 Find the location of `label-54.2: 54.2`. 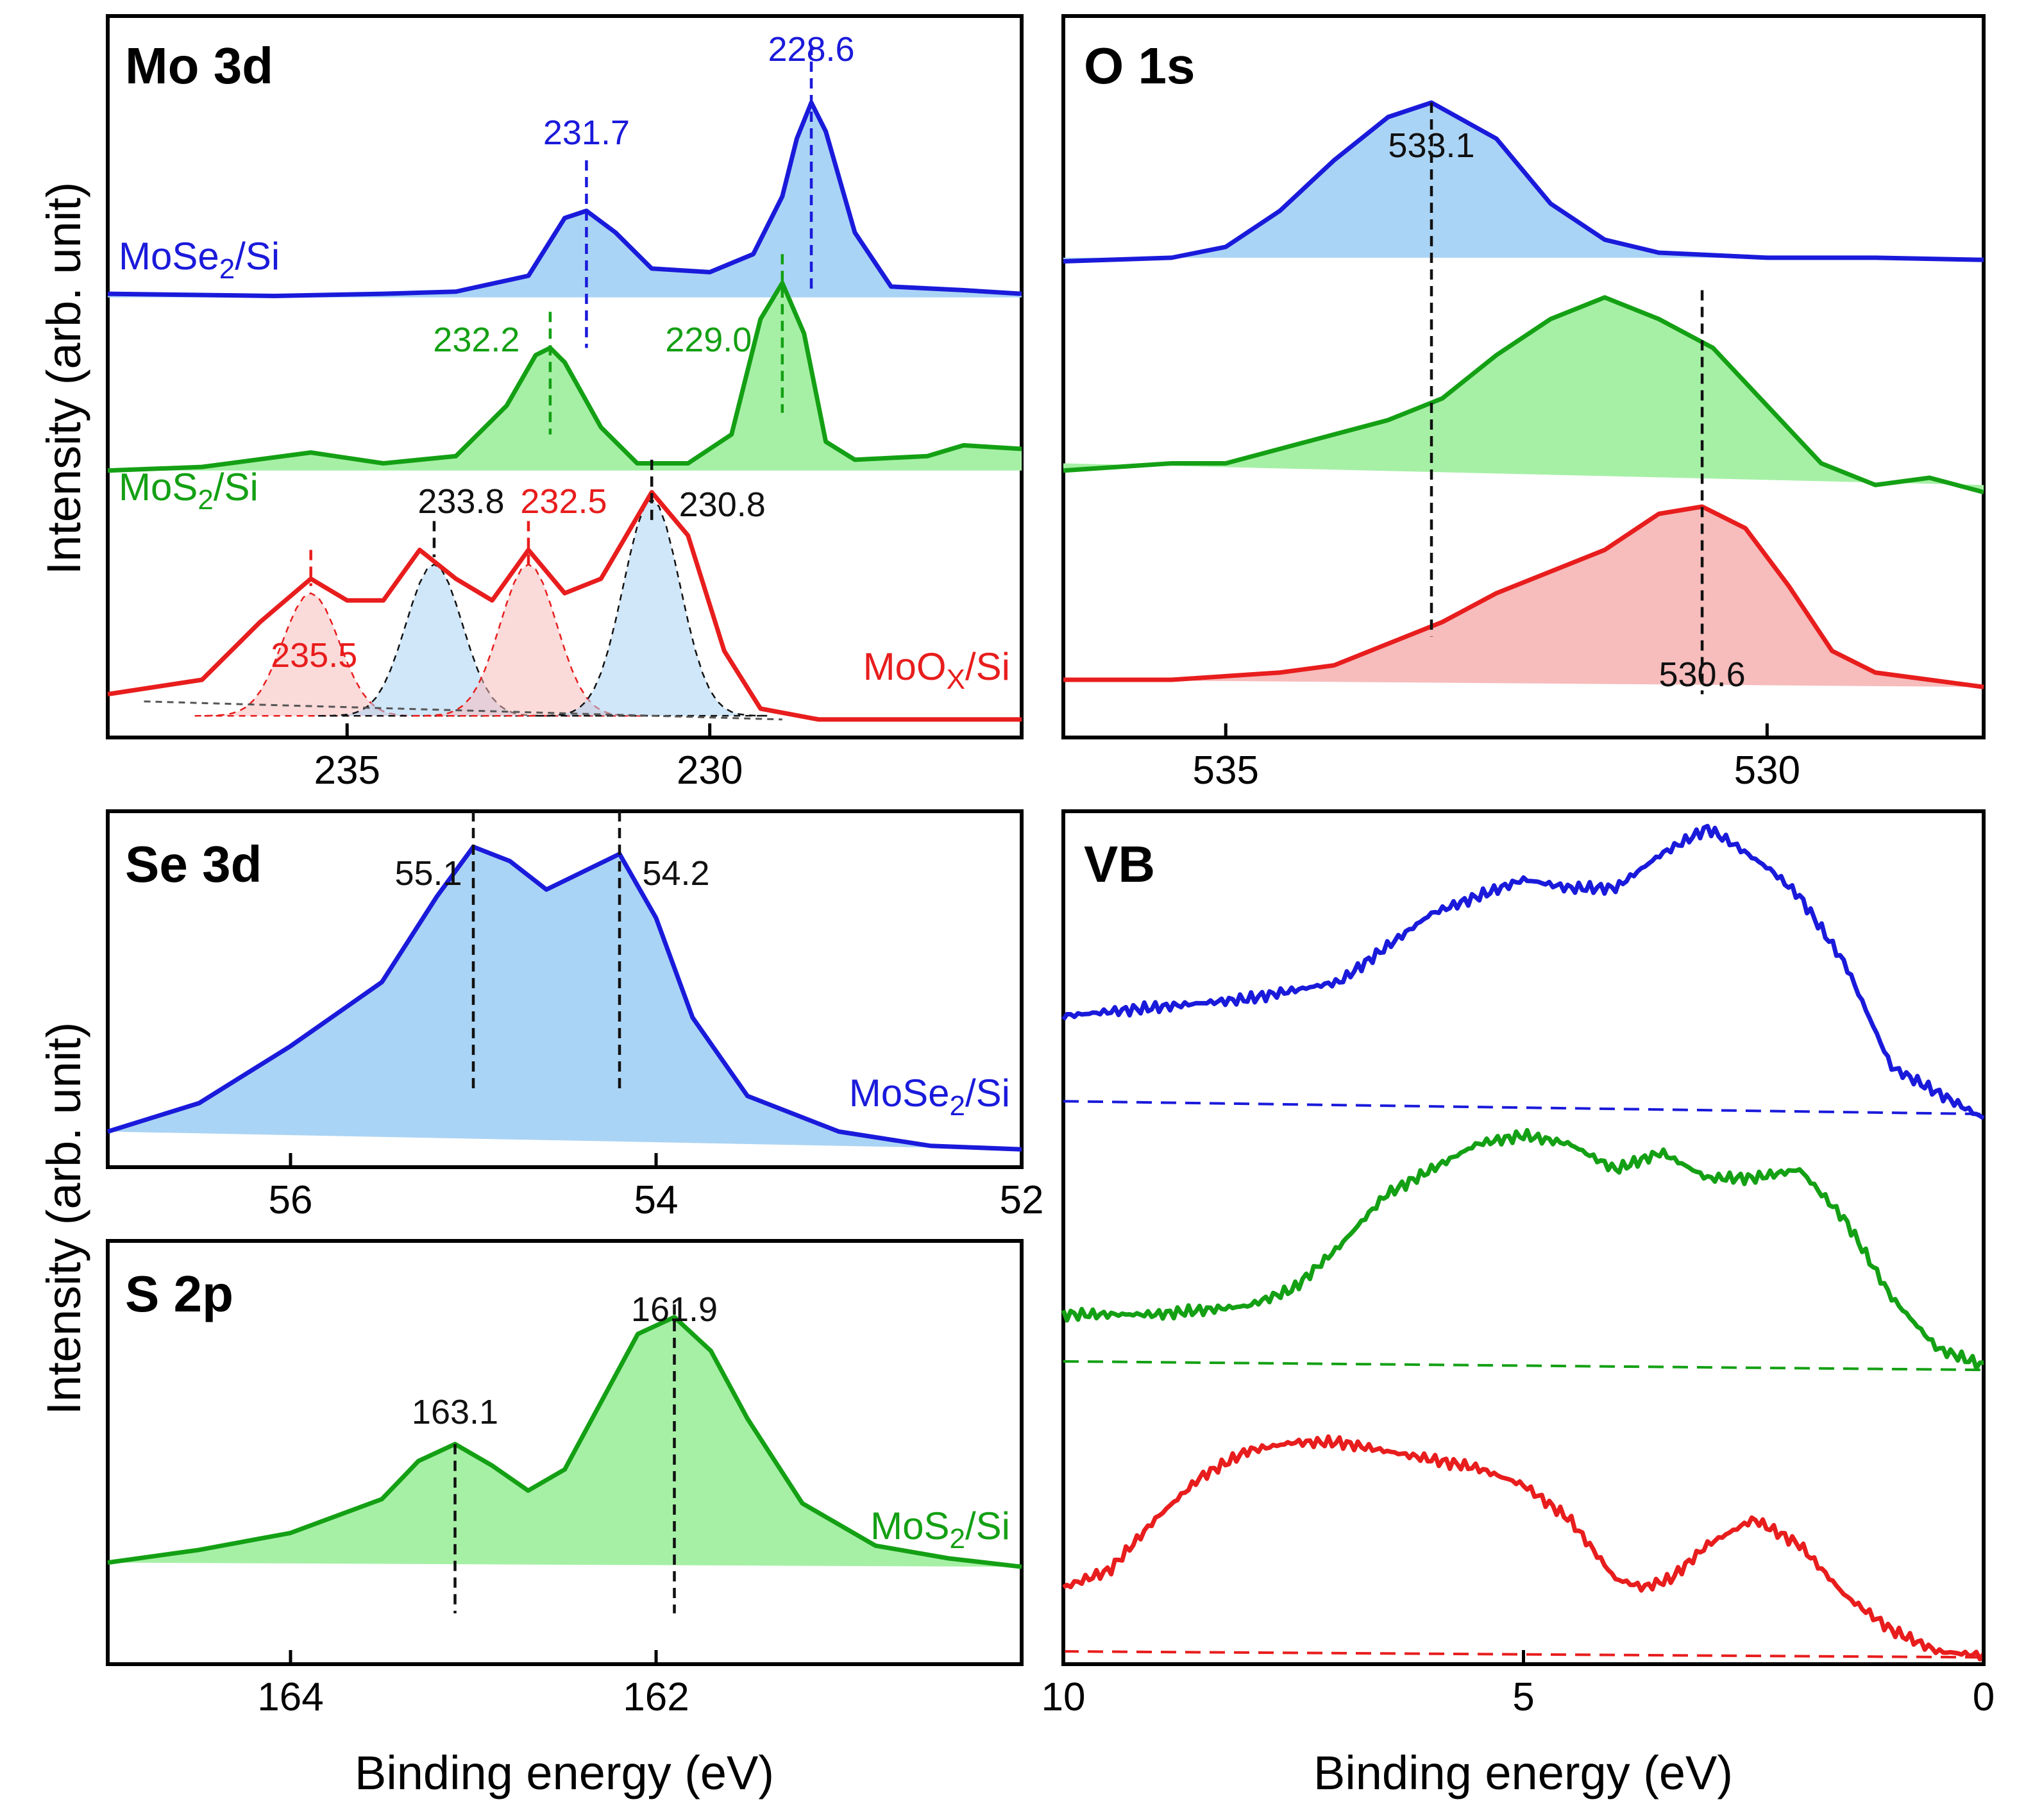

label-54.2: 54.2 is located at coordinates (675, 873).